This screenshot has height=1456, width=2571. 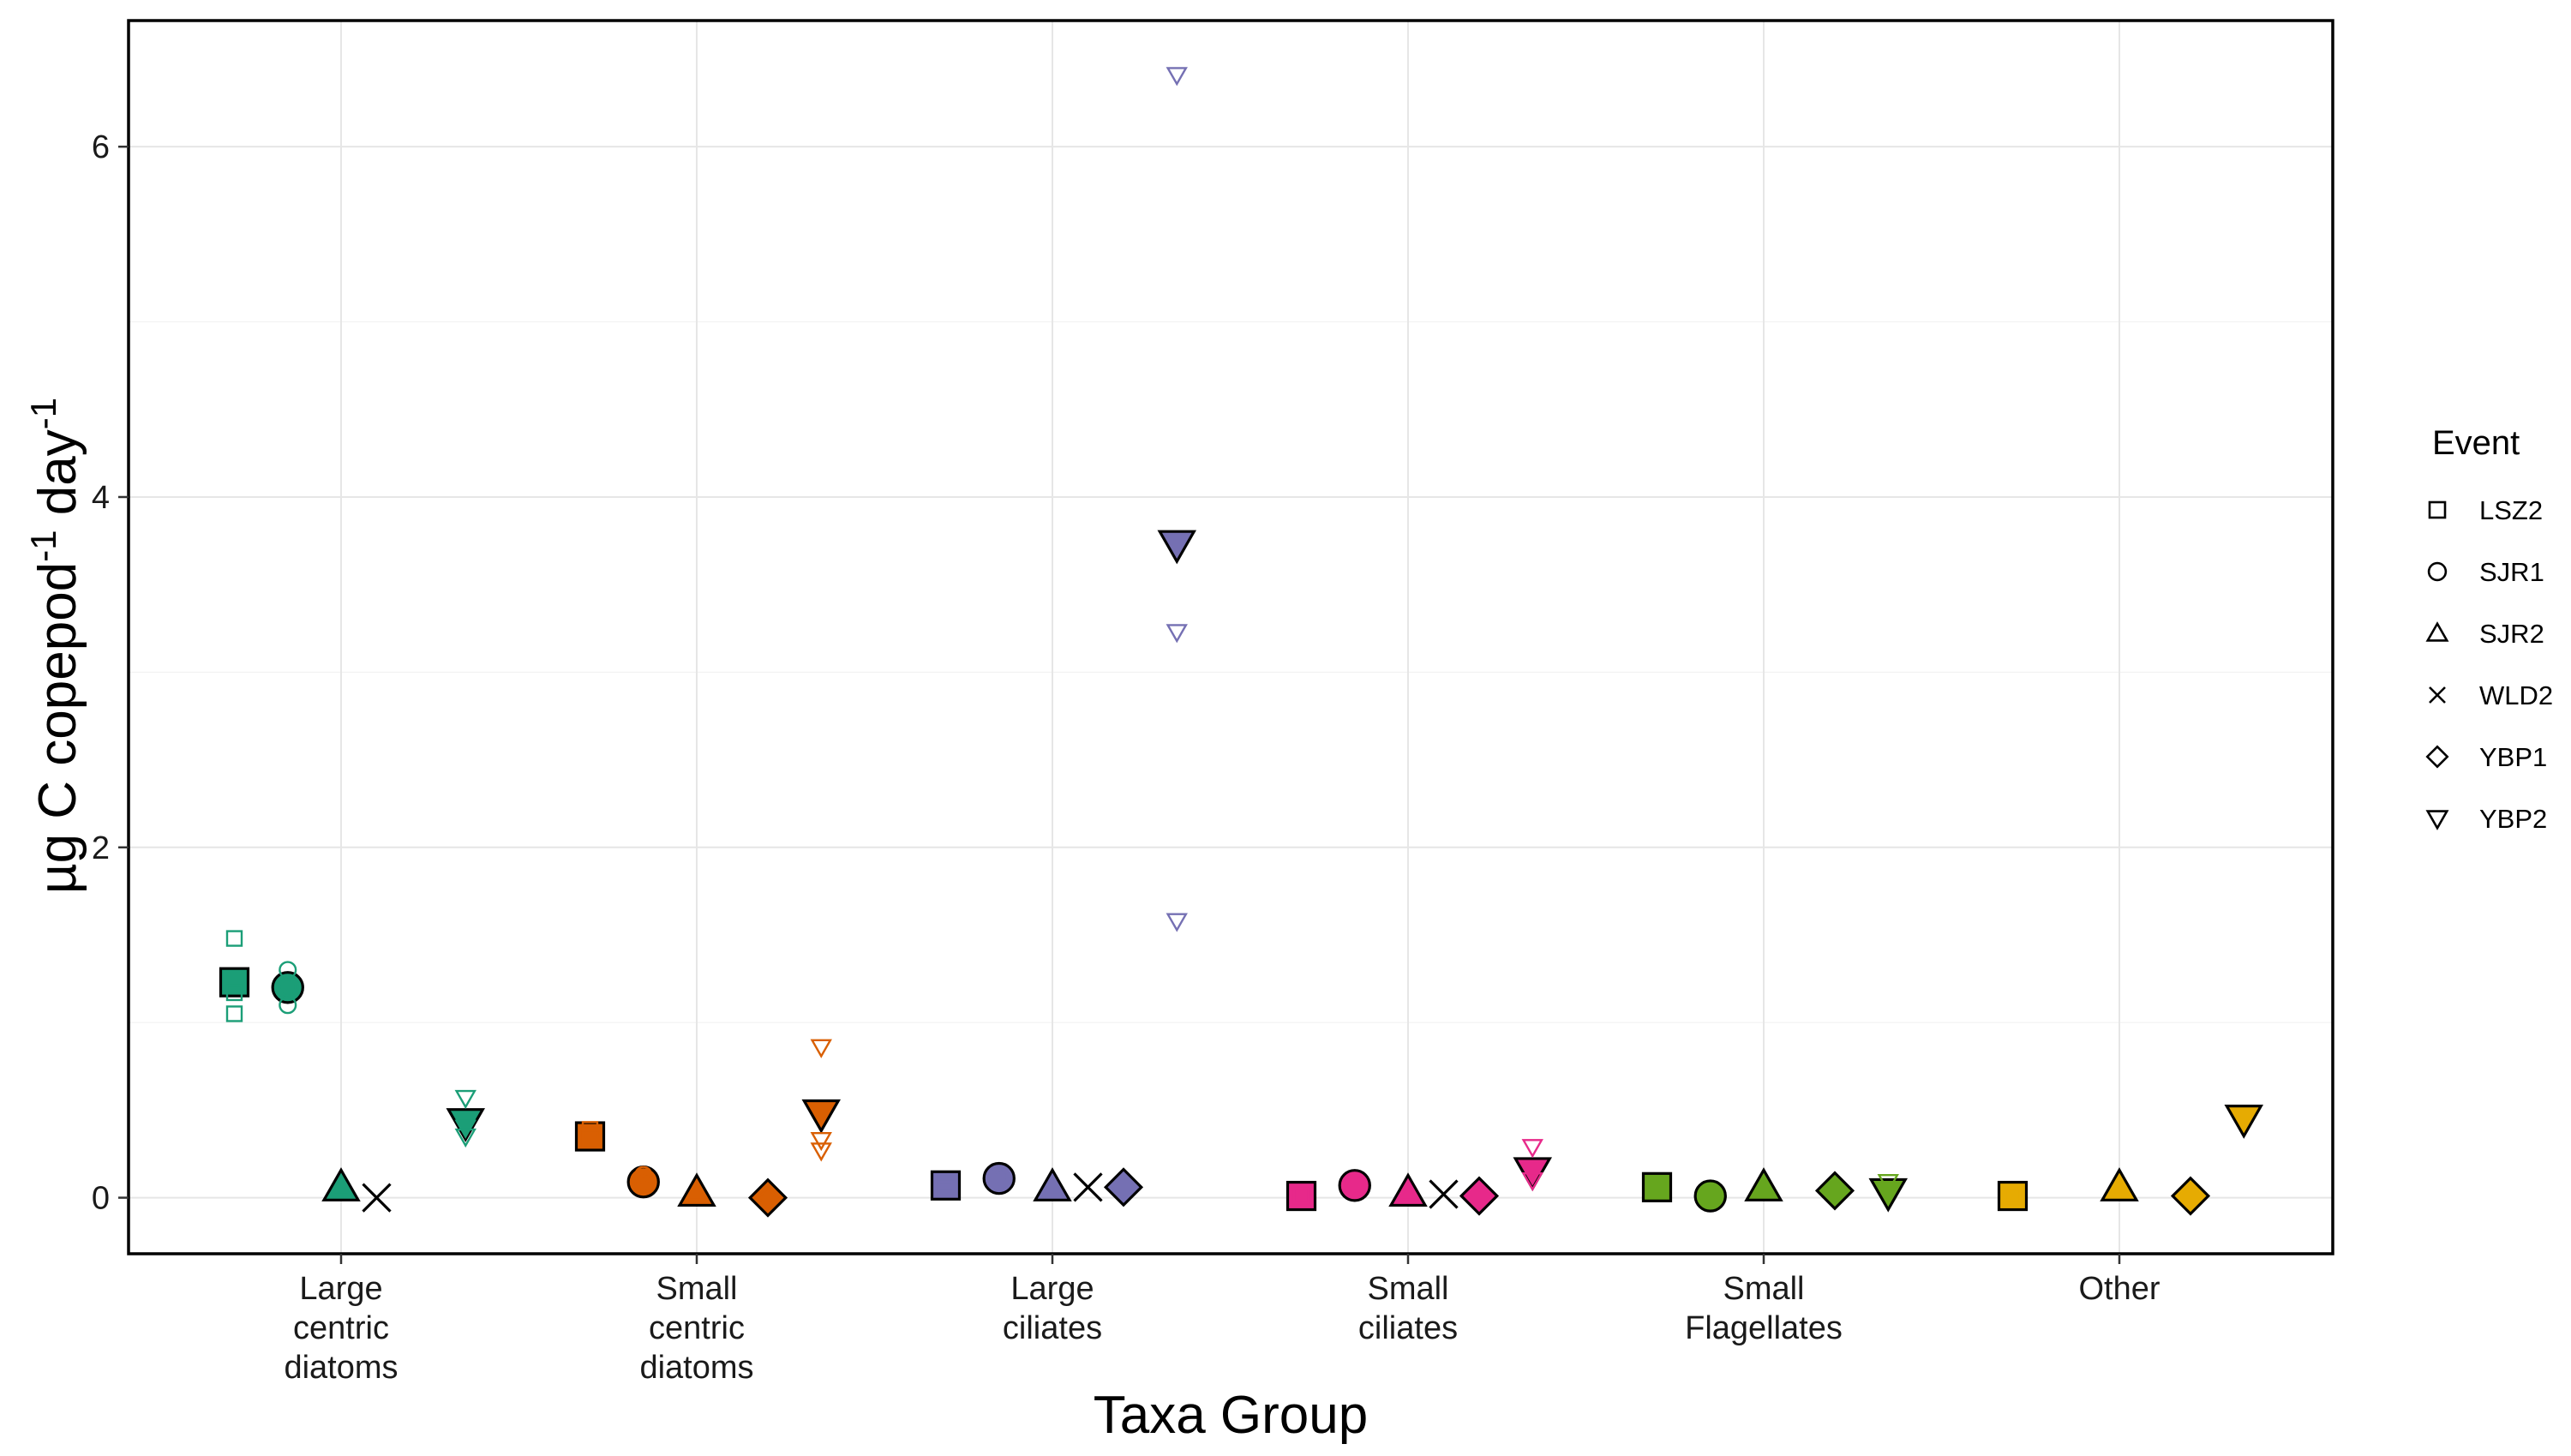 What do you see at coordinates (2516, 695) in the screenshot?
I see `legend-label: WLD2` at bounding box center [2516, 695].